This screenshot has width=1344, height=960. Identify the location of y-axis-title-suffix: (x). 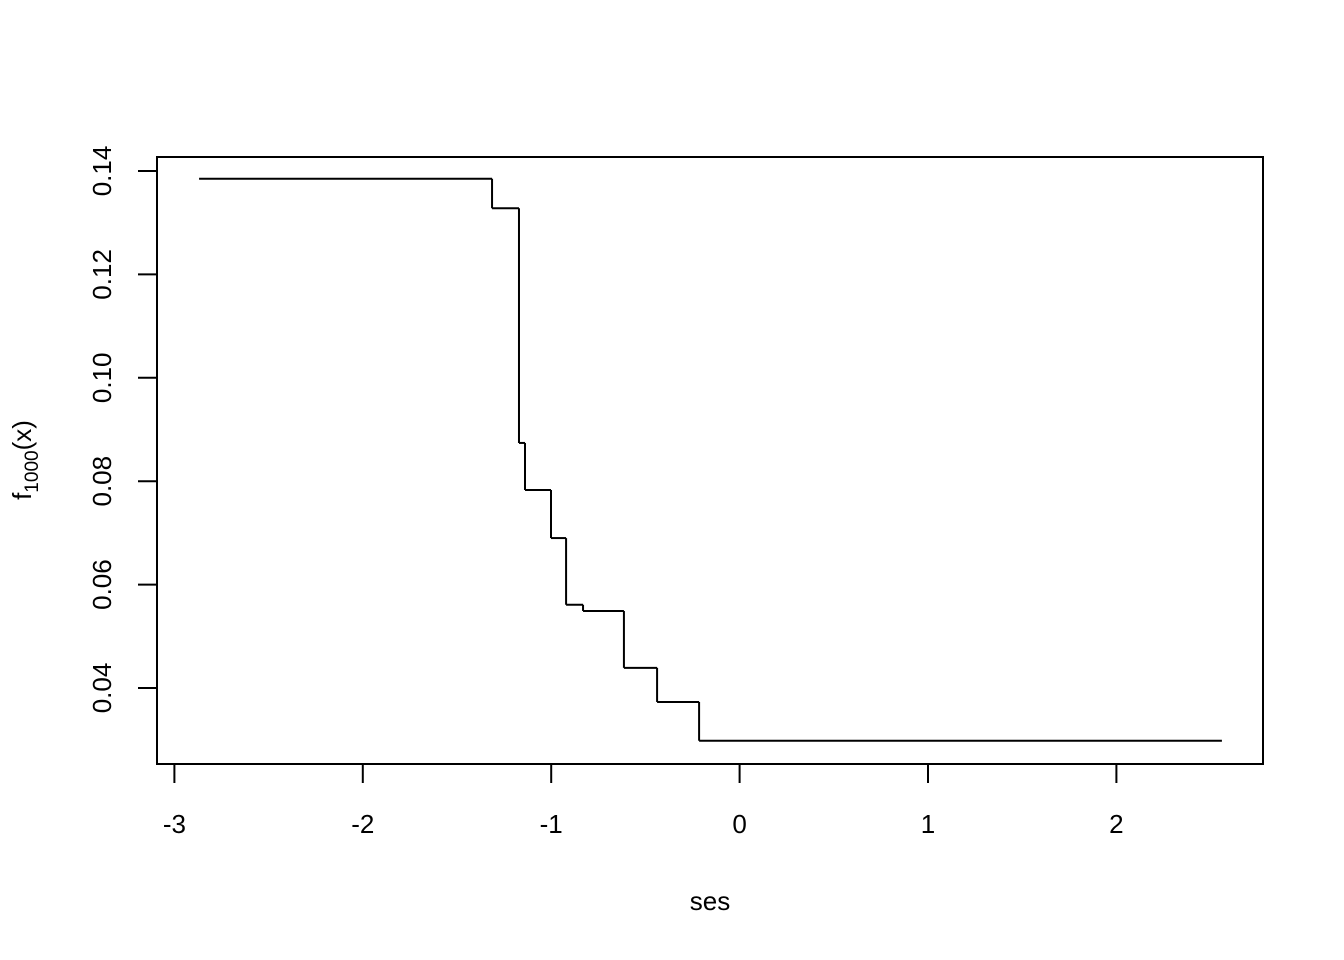
(22, 435).